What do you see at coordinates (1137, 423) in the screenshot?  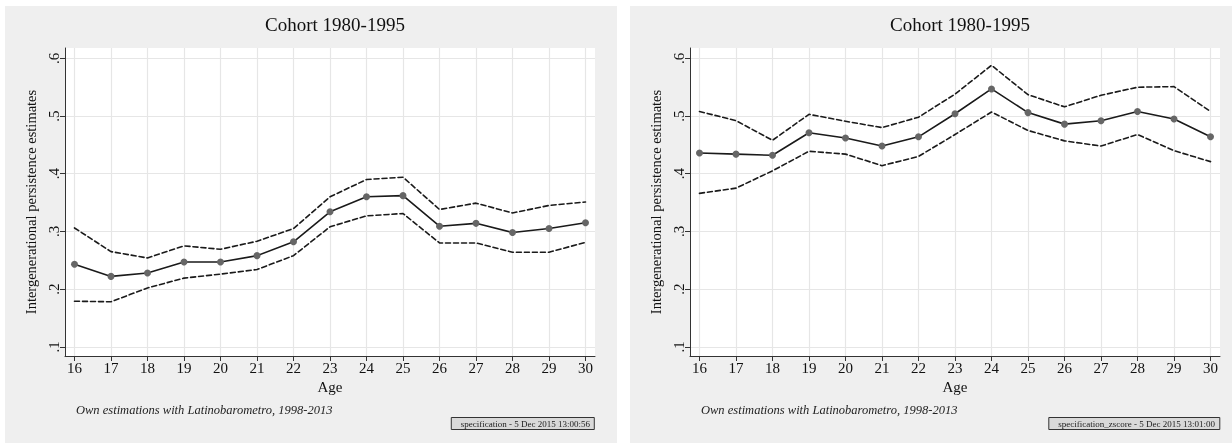 I see `text: specification_zscore - 5 Dec 2015 13:01:00` at bounding box center [1137, 423].